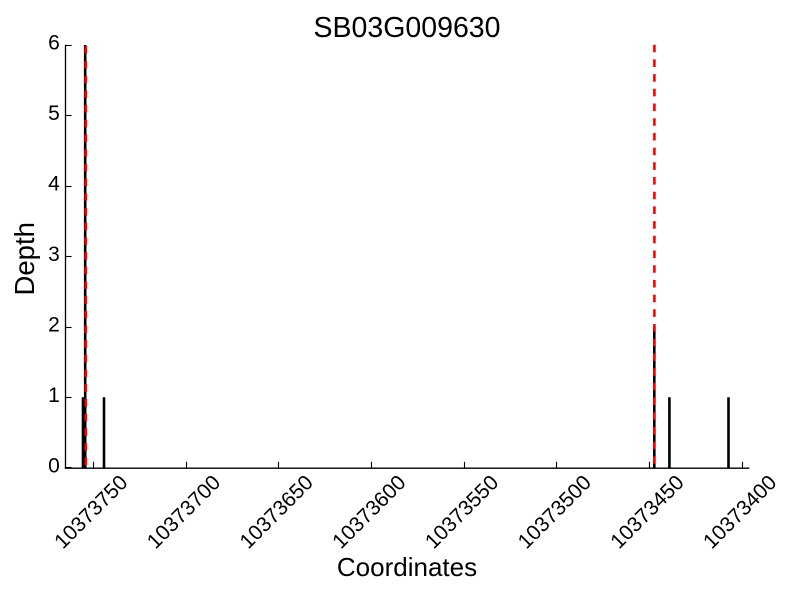 The image size is (800, 600). I want to click on svg-text: 6, so click(54, 43).